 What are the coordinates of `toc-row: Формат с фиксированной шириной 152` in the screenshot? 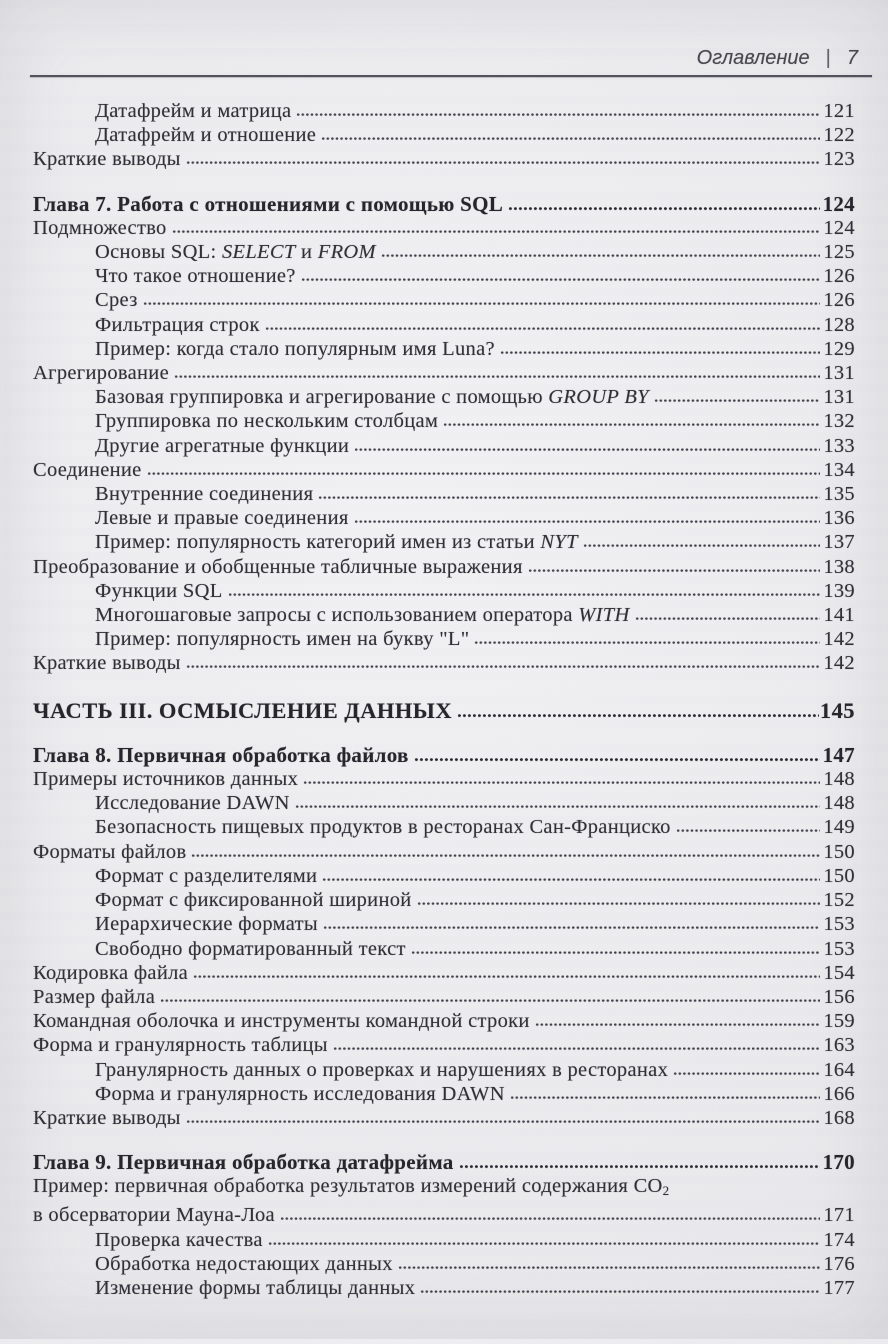 It's located at (444, 900).